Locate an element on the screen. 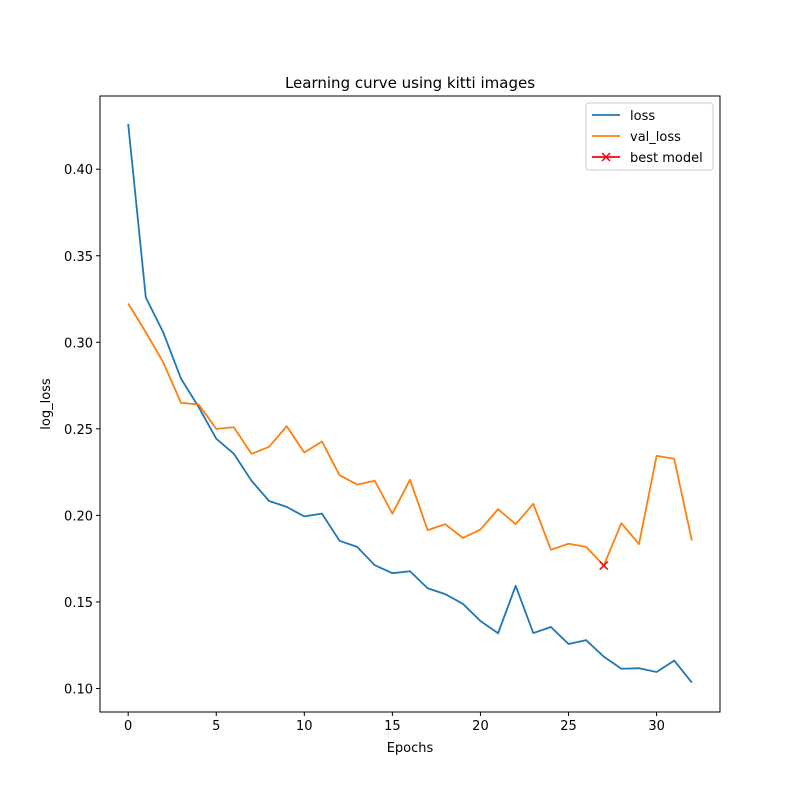 The width and height of the screenshot is (800, 804). x-tick-label: 10 is located at coordinates (304, 726).